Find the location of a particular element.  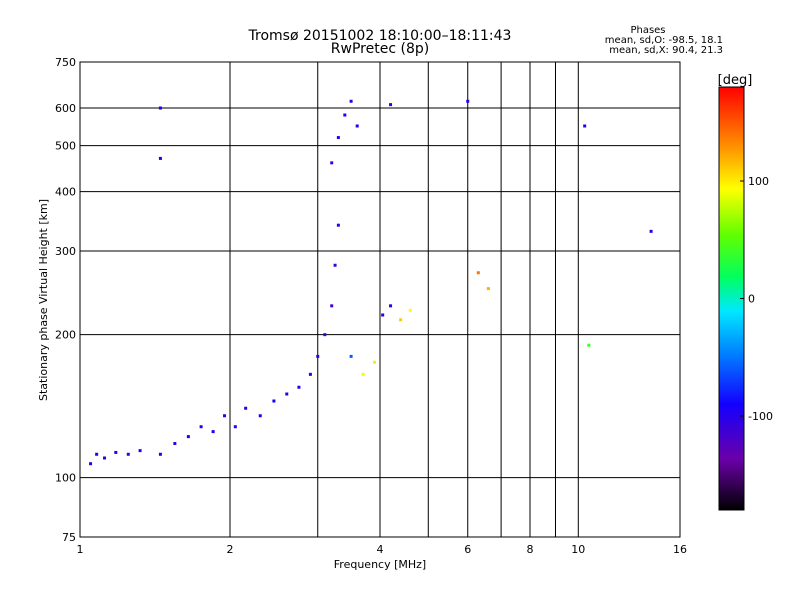

phase-info-line2: mean, sd,X: 90.4, 21.3 is located at coordinates (666, 50).